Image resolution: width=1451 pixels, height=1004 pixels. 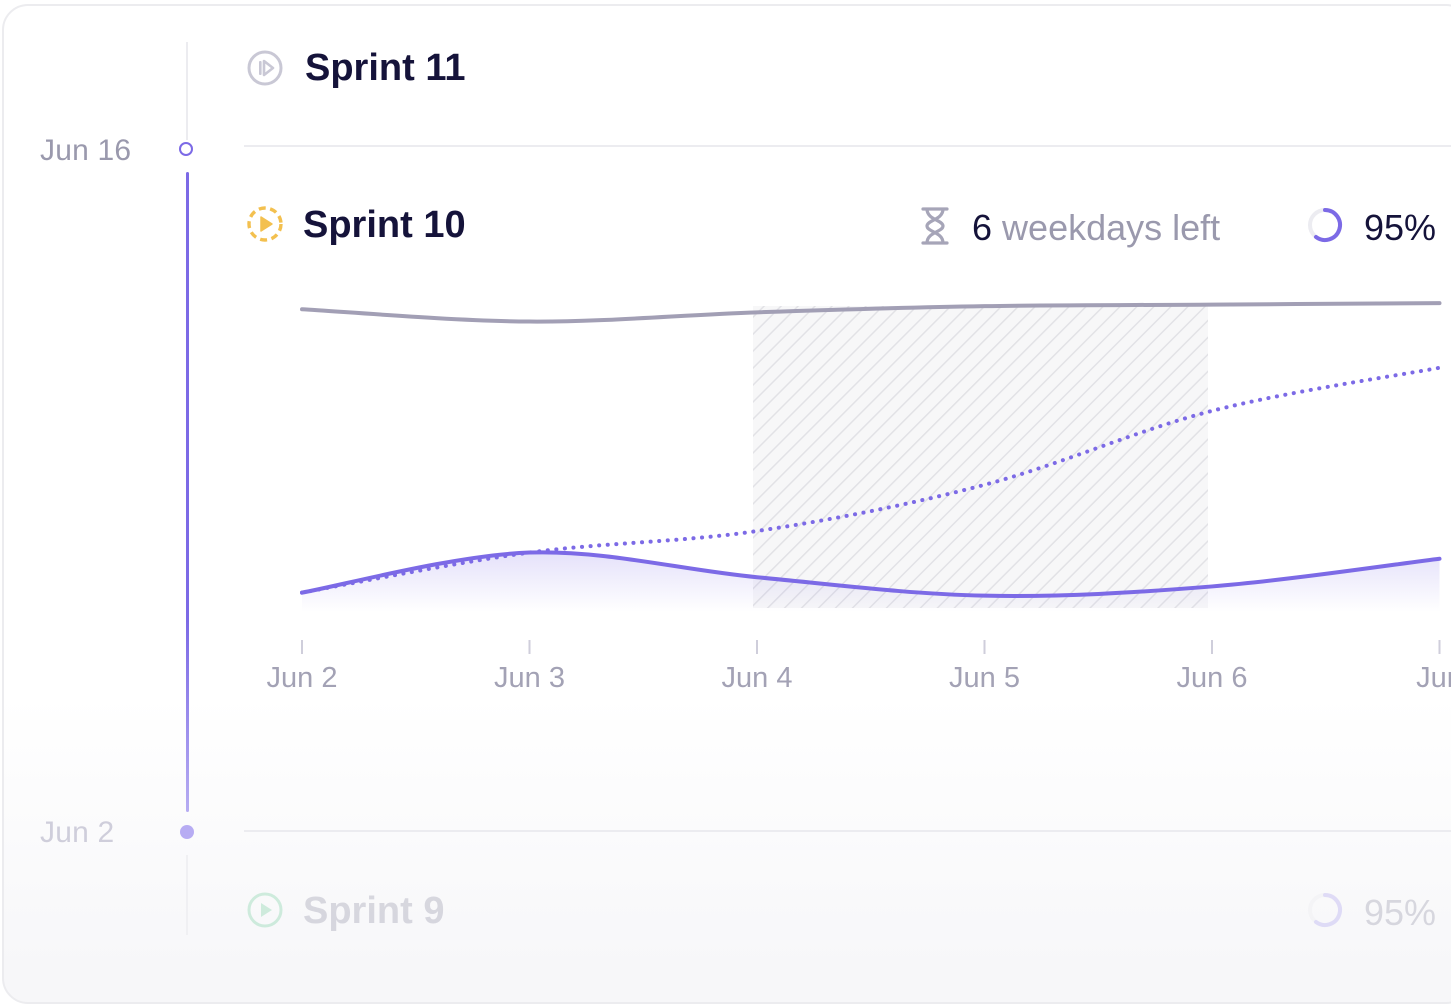 I want to click on weekdays-left-label: weekdays left, so click(x=1111, y=227).